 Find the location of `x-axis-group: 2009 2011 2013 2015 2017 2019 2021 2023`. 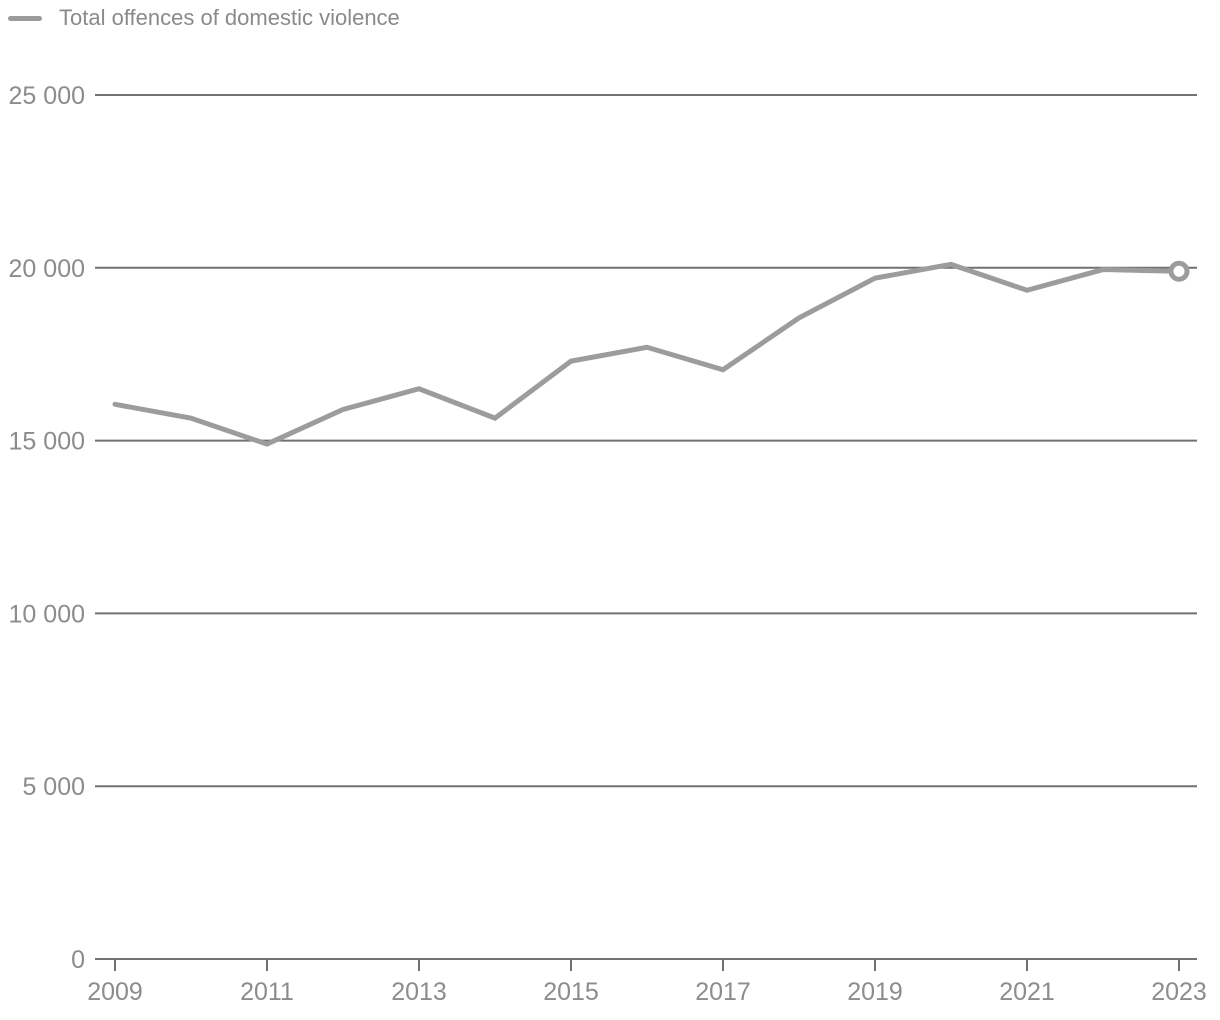

x-axis-group: 2009 2011 2013 2015 2017 2019 2021 2023 is located at coordinates (647, 982).